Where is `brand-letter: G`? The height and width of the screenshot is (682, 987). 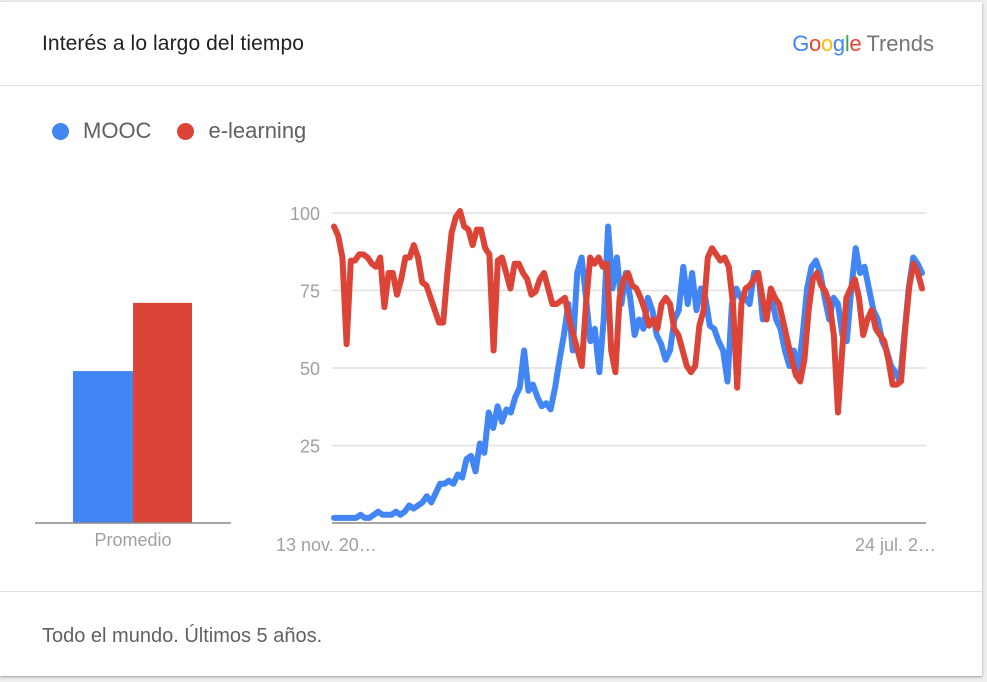
brand-letter: G is located at coordinates (800, 43).